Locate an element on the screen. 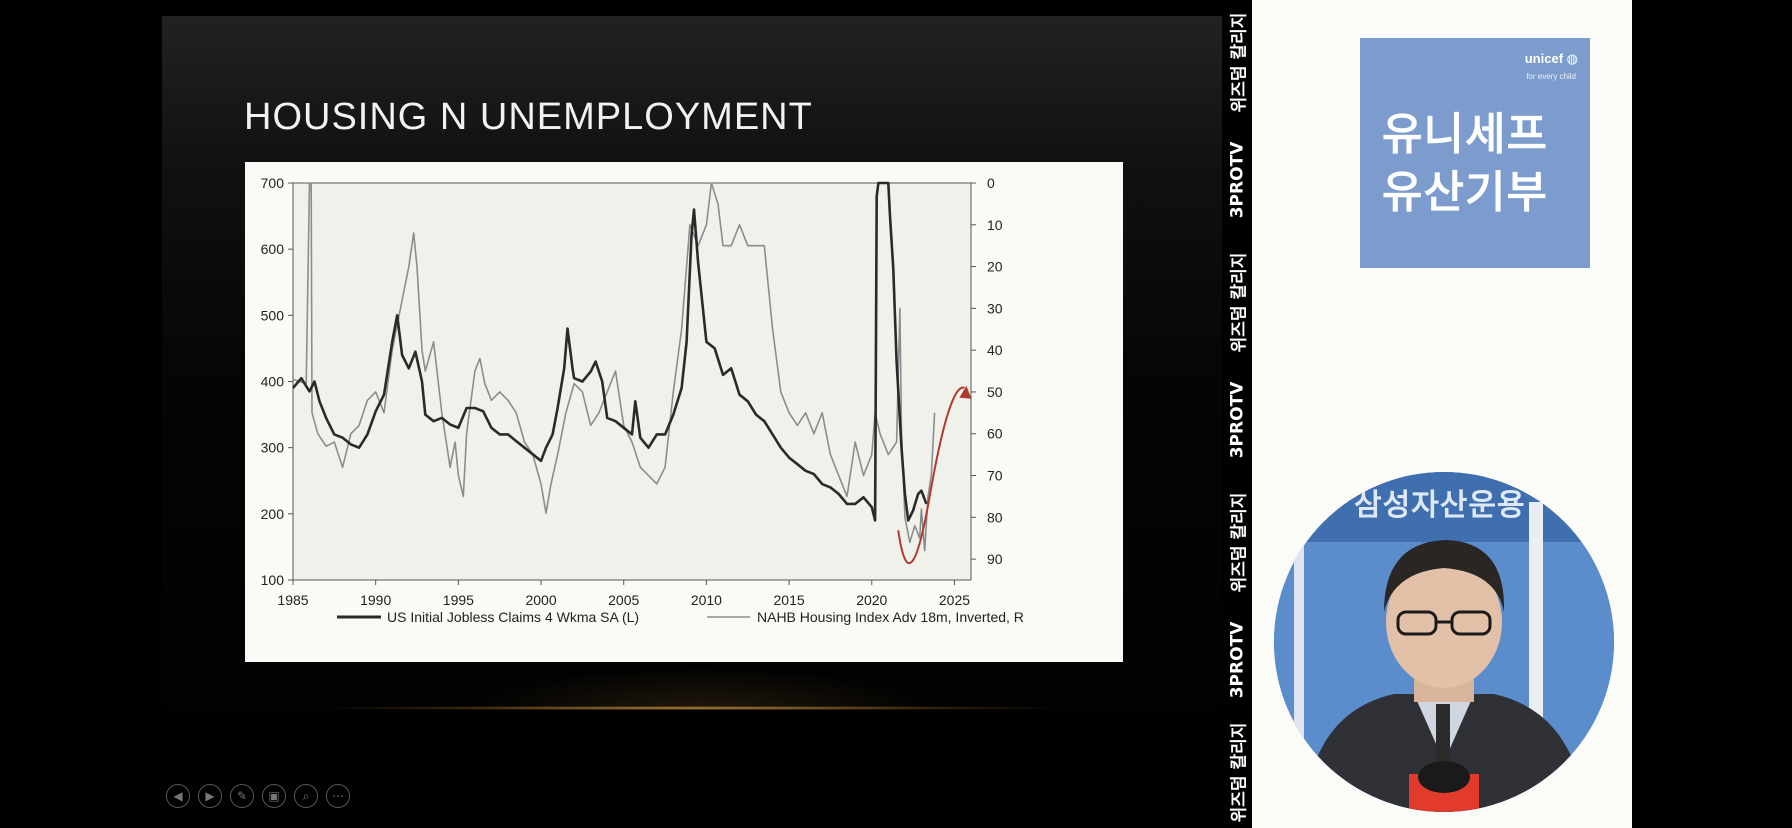  left-tick-label: 300 is located at coordinates (273, 448).